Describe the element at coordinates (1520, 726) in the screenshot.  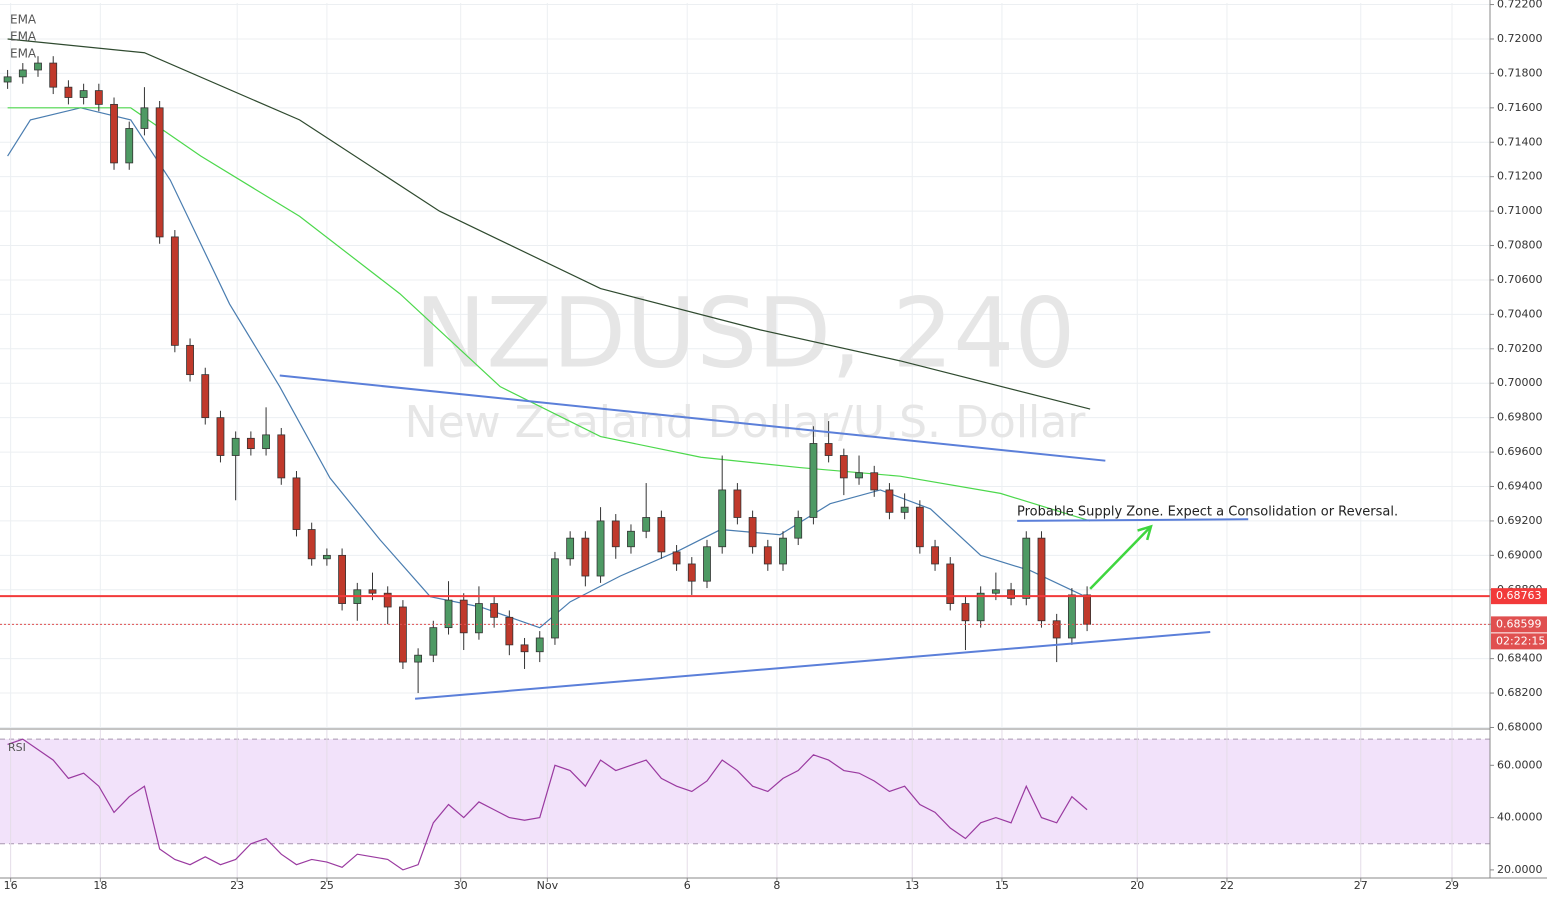
I see `y-tick-label: 0.68000` at that location.